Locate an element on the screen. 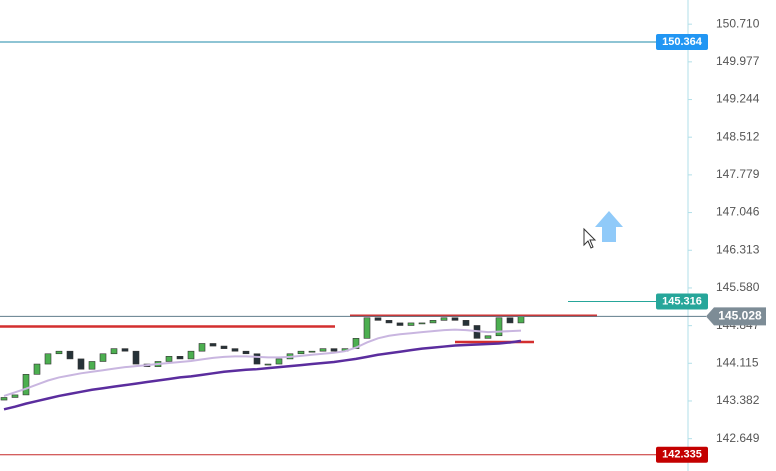 Image resolution: width=776 pixels, height=471 pixels. y-tick-label: 147.779 is located at coordinates (738, 174).